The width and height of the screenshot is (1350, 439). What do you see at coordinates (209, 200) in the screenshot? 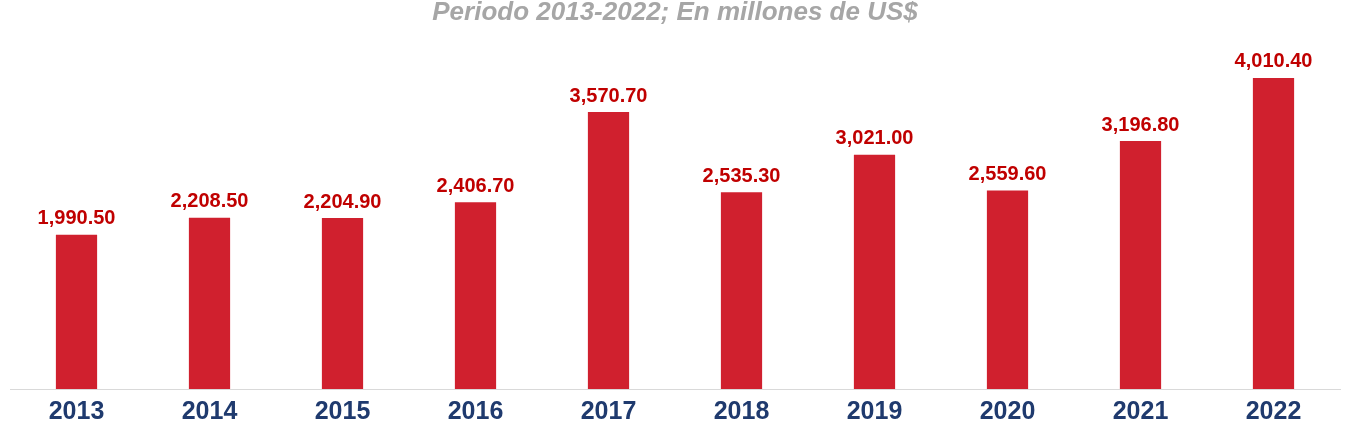
I see `data-label: 2,208.50` at bounding box center [209, 200].